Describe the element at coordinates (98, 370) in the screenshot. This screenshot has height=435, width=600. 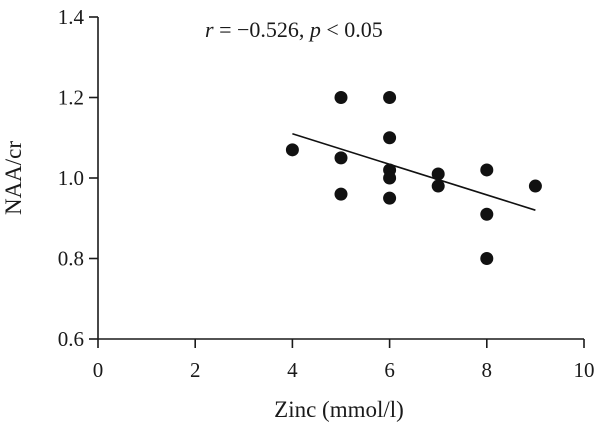
I see `x-tick-label: 0` at that location.